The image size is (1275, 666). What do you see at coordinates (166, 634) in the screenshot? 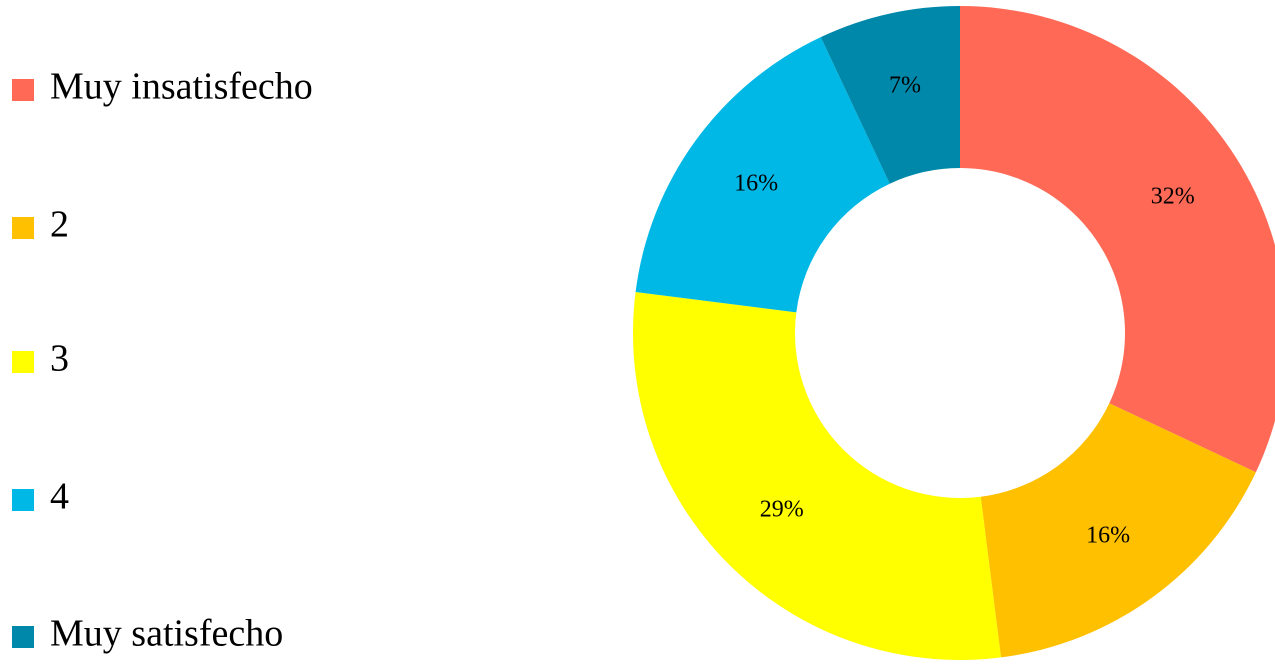
I see `legend-label: Muy satisfecho` at bounding box center [166, 634].